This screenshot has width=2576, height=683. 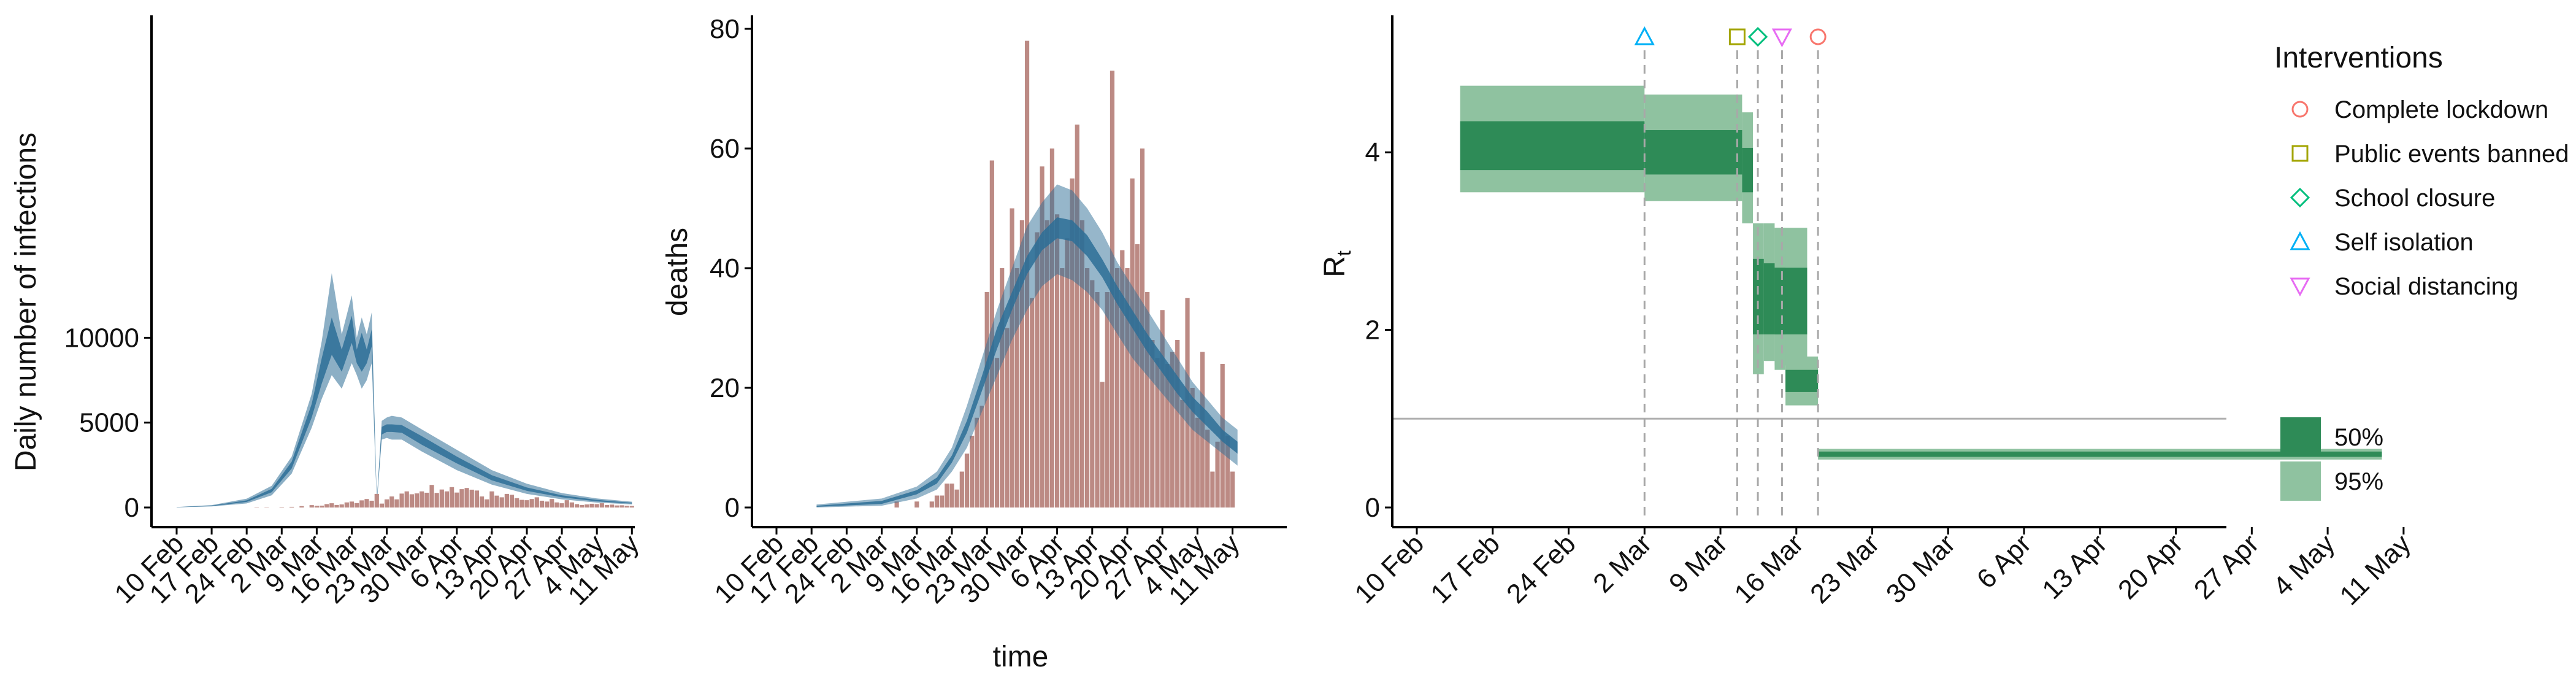 What do you see at coordinates (2074, 566) in the screenshot?
I see `rt-x-tick-label: 13 Apr` at bounding box center [2074, 566].